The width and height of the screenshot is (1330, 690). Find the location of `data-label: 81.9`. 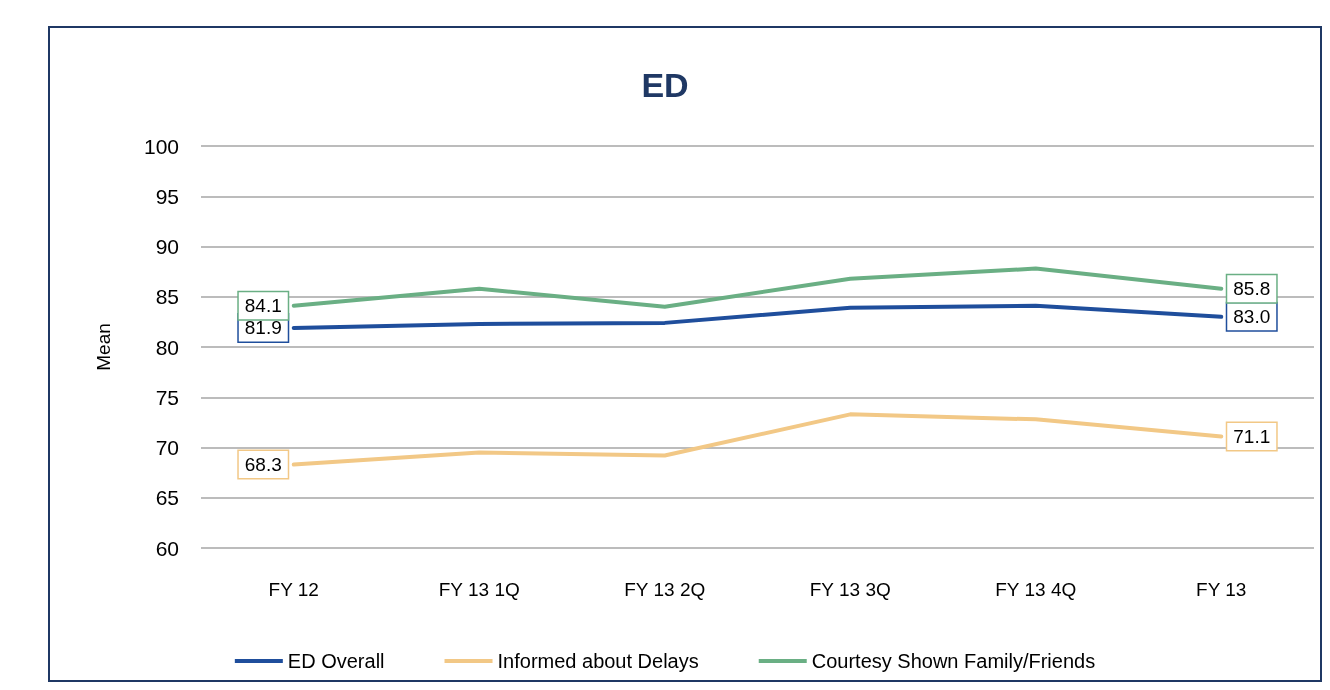

data-label: 81.9 is located at coordinates (263, 328).